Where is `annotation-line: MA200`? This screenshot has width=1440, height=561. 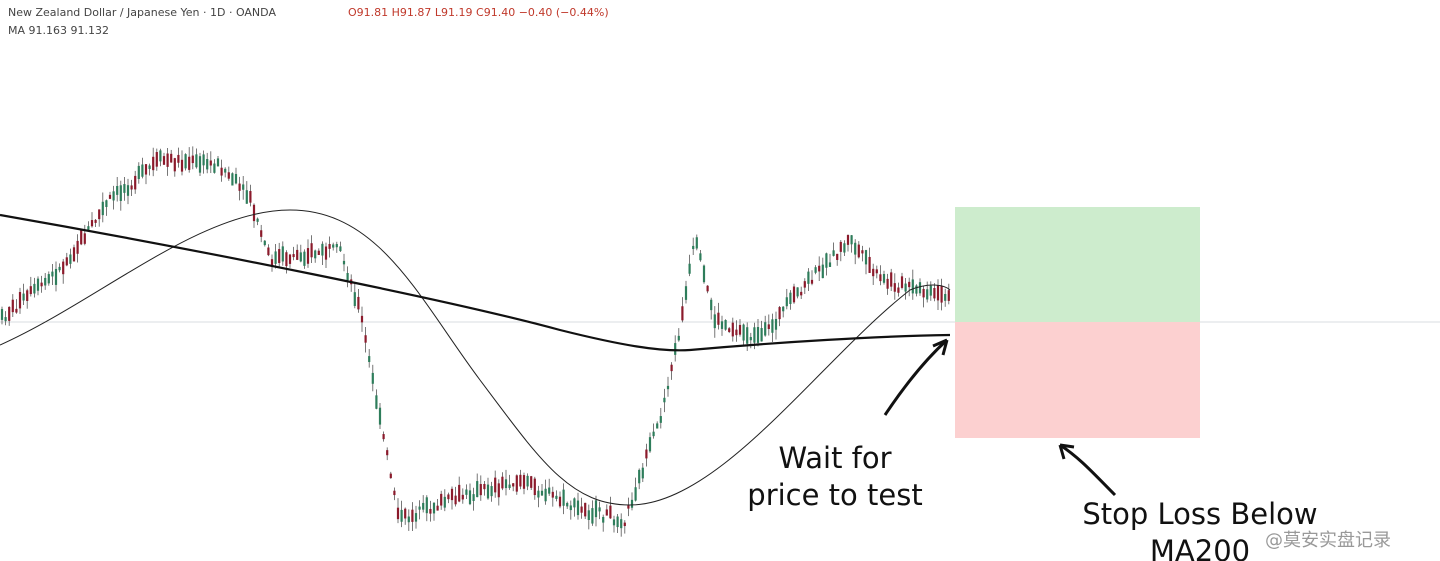 annotation-line: MA200 is located at coordinates (1200, 547).